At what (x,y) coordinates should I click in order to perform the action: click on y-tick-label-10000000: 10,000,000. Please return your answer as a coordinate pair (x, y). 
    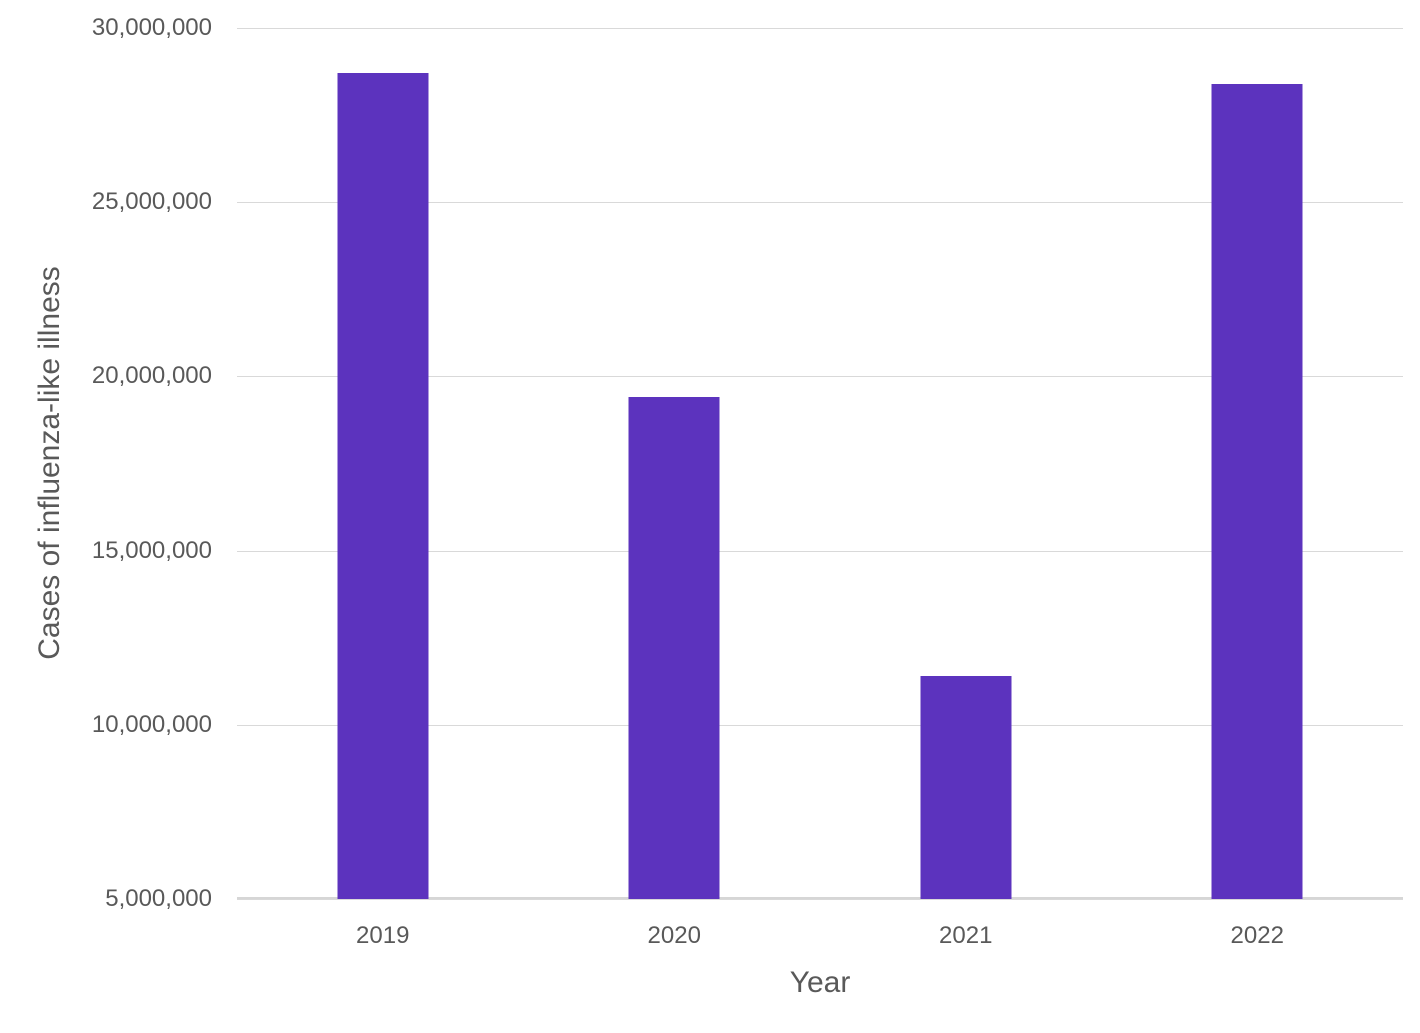
    Looking at the image, I should click on (151, 724).